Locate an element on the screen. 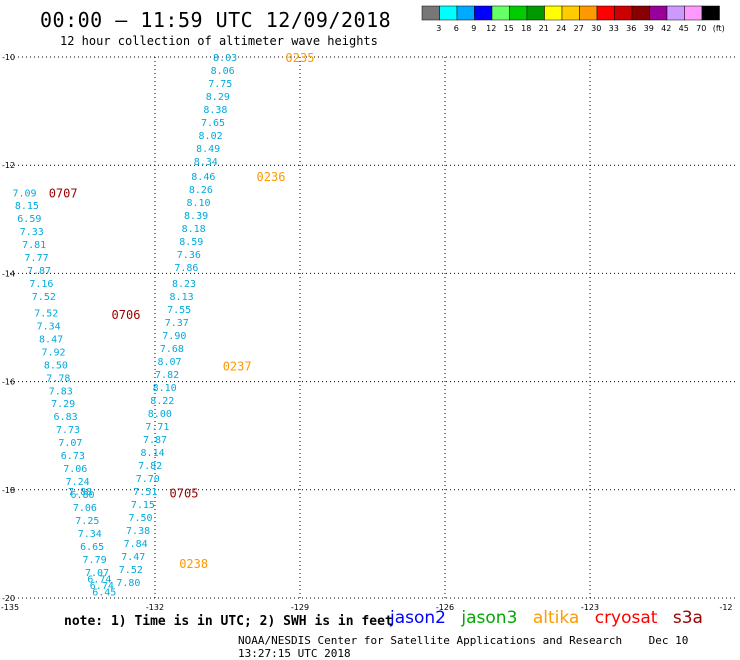 The height and width of the screenshot is (660, 740). wave-height-value: 6.45 is located at coordinates (104, 593).